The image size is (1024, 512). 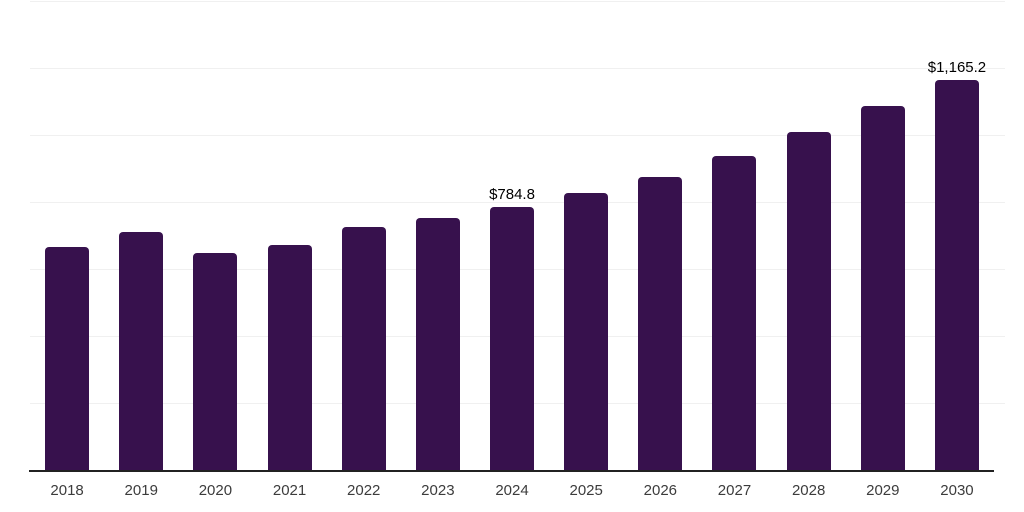 What do you see at coordinates (734, 490) in the screenshot?
I see `x-axis-tick-label: 2027` at bounding box center [734, 490].